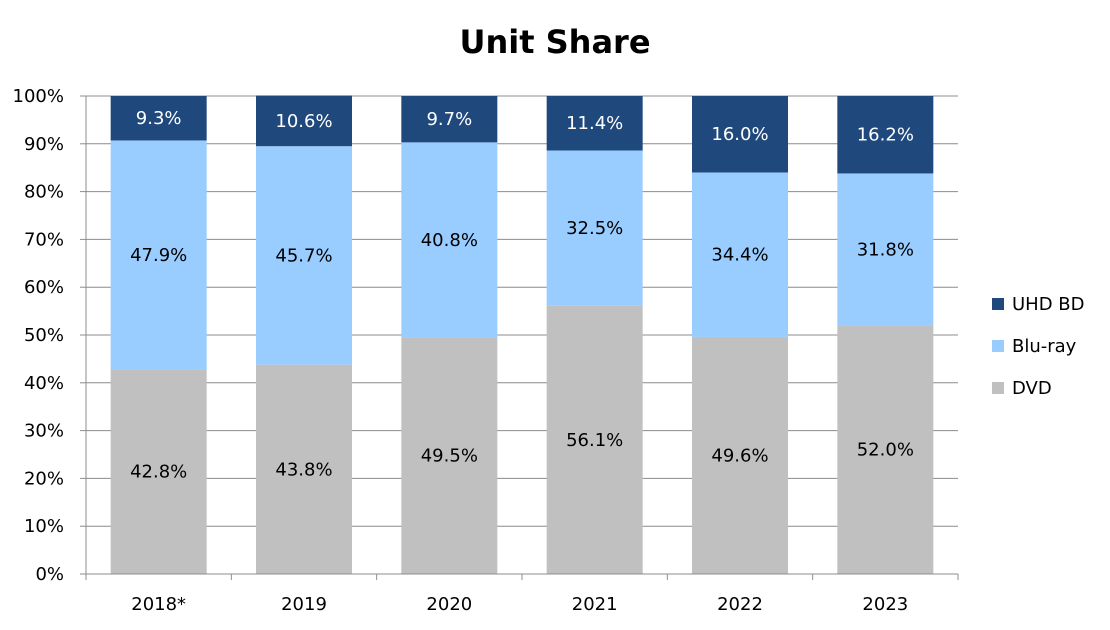 Image resolution: width=1110 pixels, height=630 pixels. I want to click on data-label: 10.6%, so click(303, 121).